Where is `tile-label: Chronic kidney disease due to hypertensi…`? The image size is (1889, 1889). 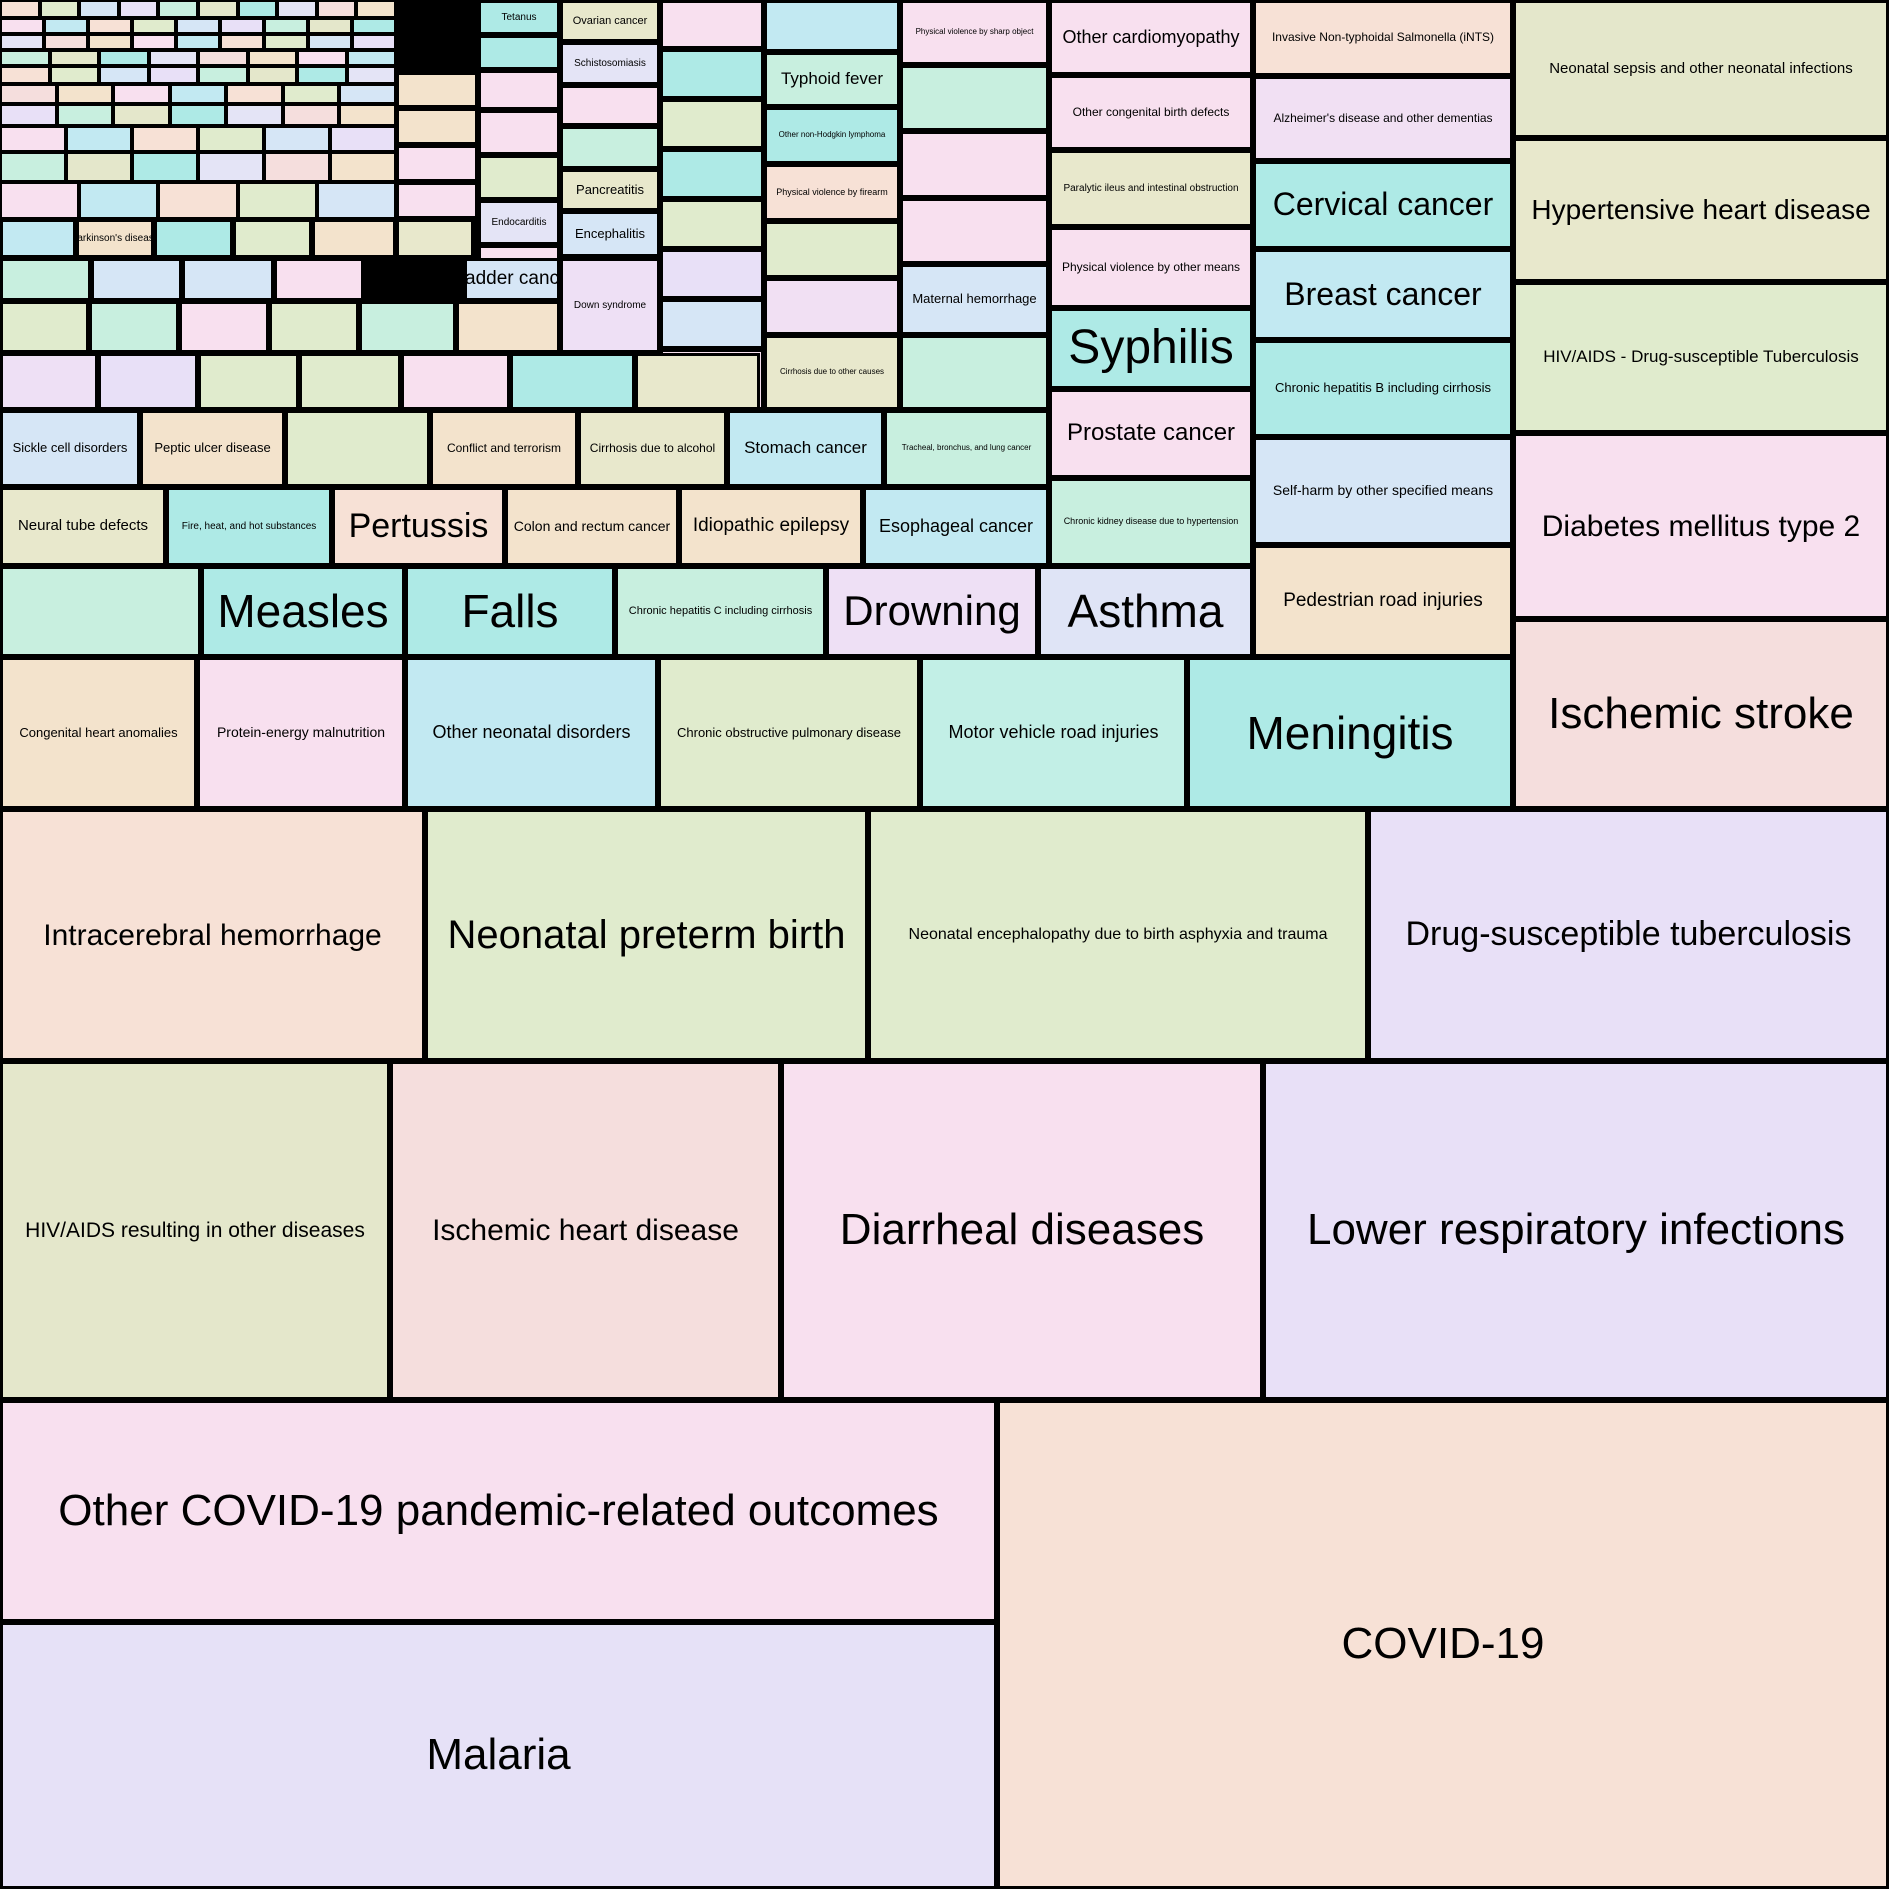 tile-label: Chronic kidney disease due to hypertensi… is located at coordinates (1151, 521).